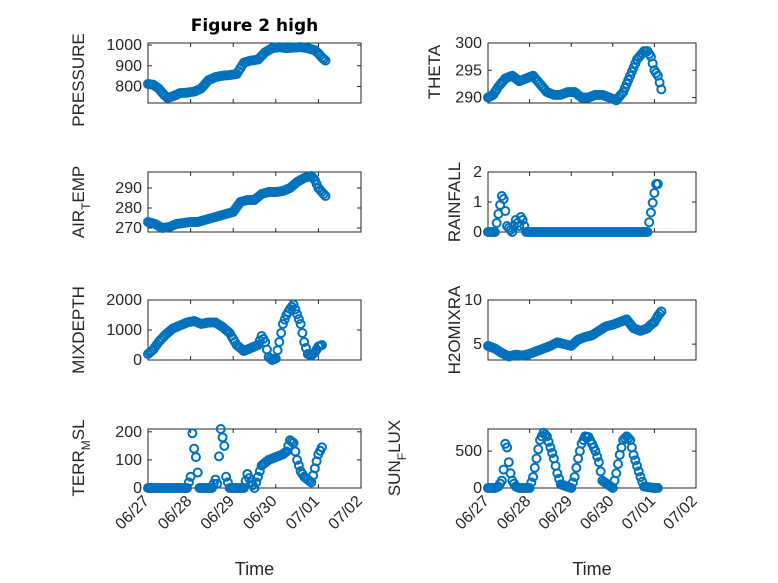  Describe the element at coordinates (255, 26) in the screenshot. I see `chart-title: Figure 2 high` at that location.